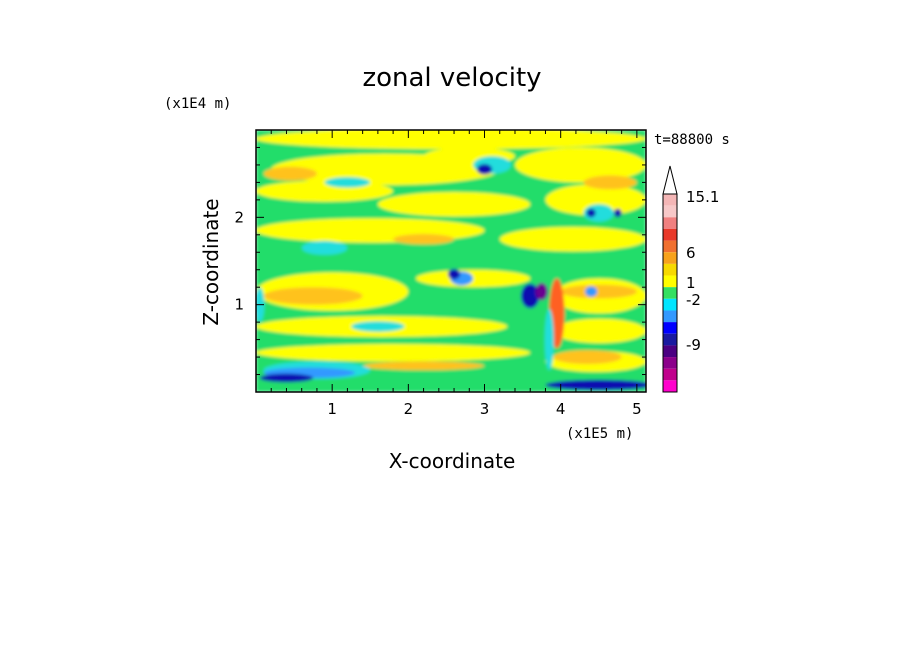 The width and height of the screenshot is (904, 654). What do you see at coordinates (452, 461) in the screenshot?
I see `x-axis-label: X-coordinate` at bounding box center [452, 461].